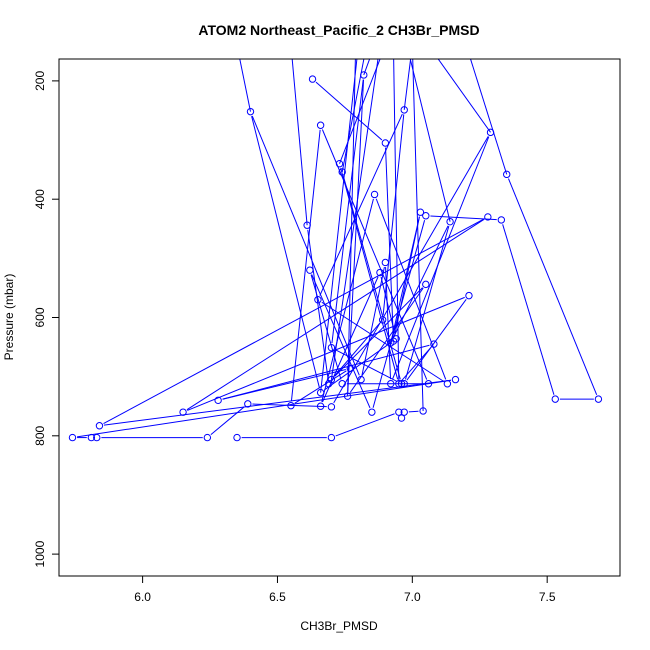 This screenshot has width=650, height=650. What do you see at coordinates (412, 597) in the screenshot?
I see `x-tick-label: 7.0` at bounding box center [412, 597].